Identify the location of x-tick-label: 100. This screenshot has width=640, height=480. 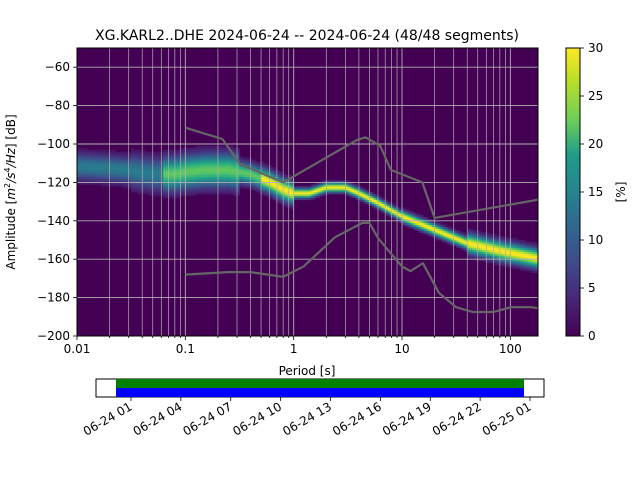
(510, 349).